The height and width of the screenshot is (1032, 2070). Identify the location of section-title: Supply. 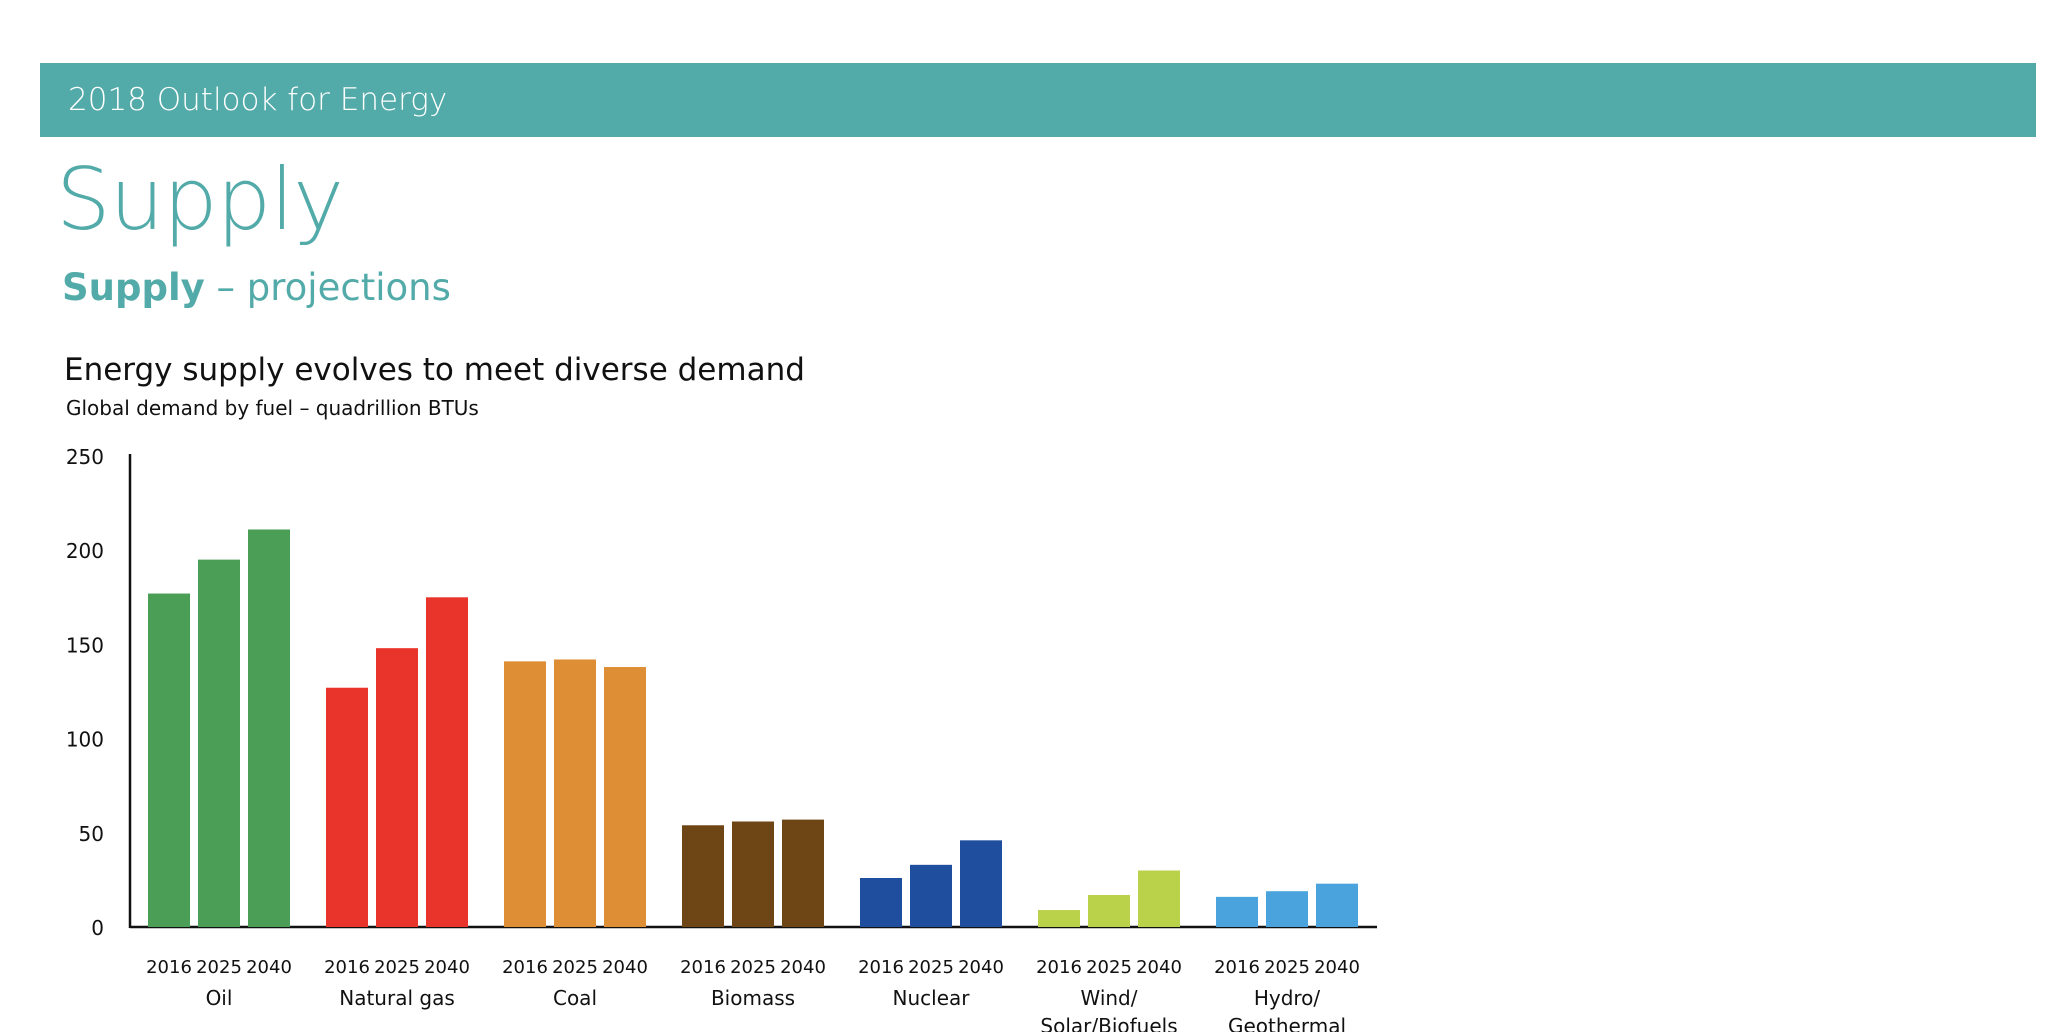
(200, 200).